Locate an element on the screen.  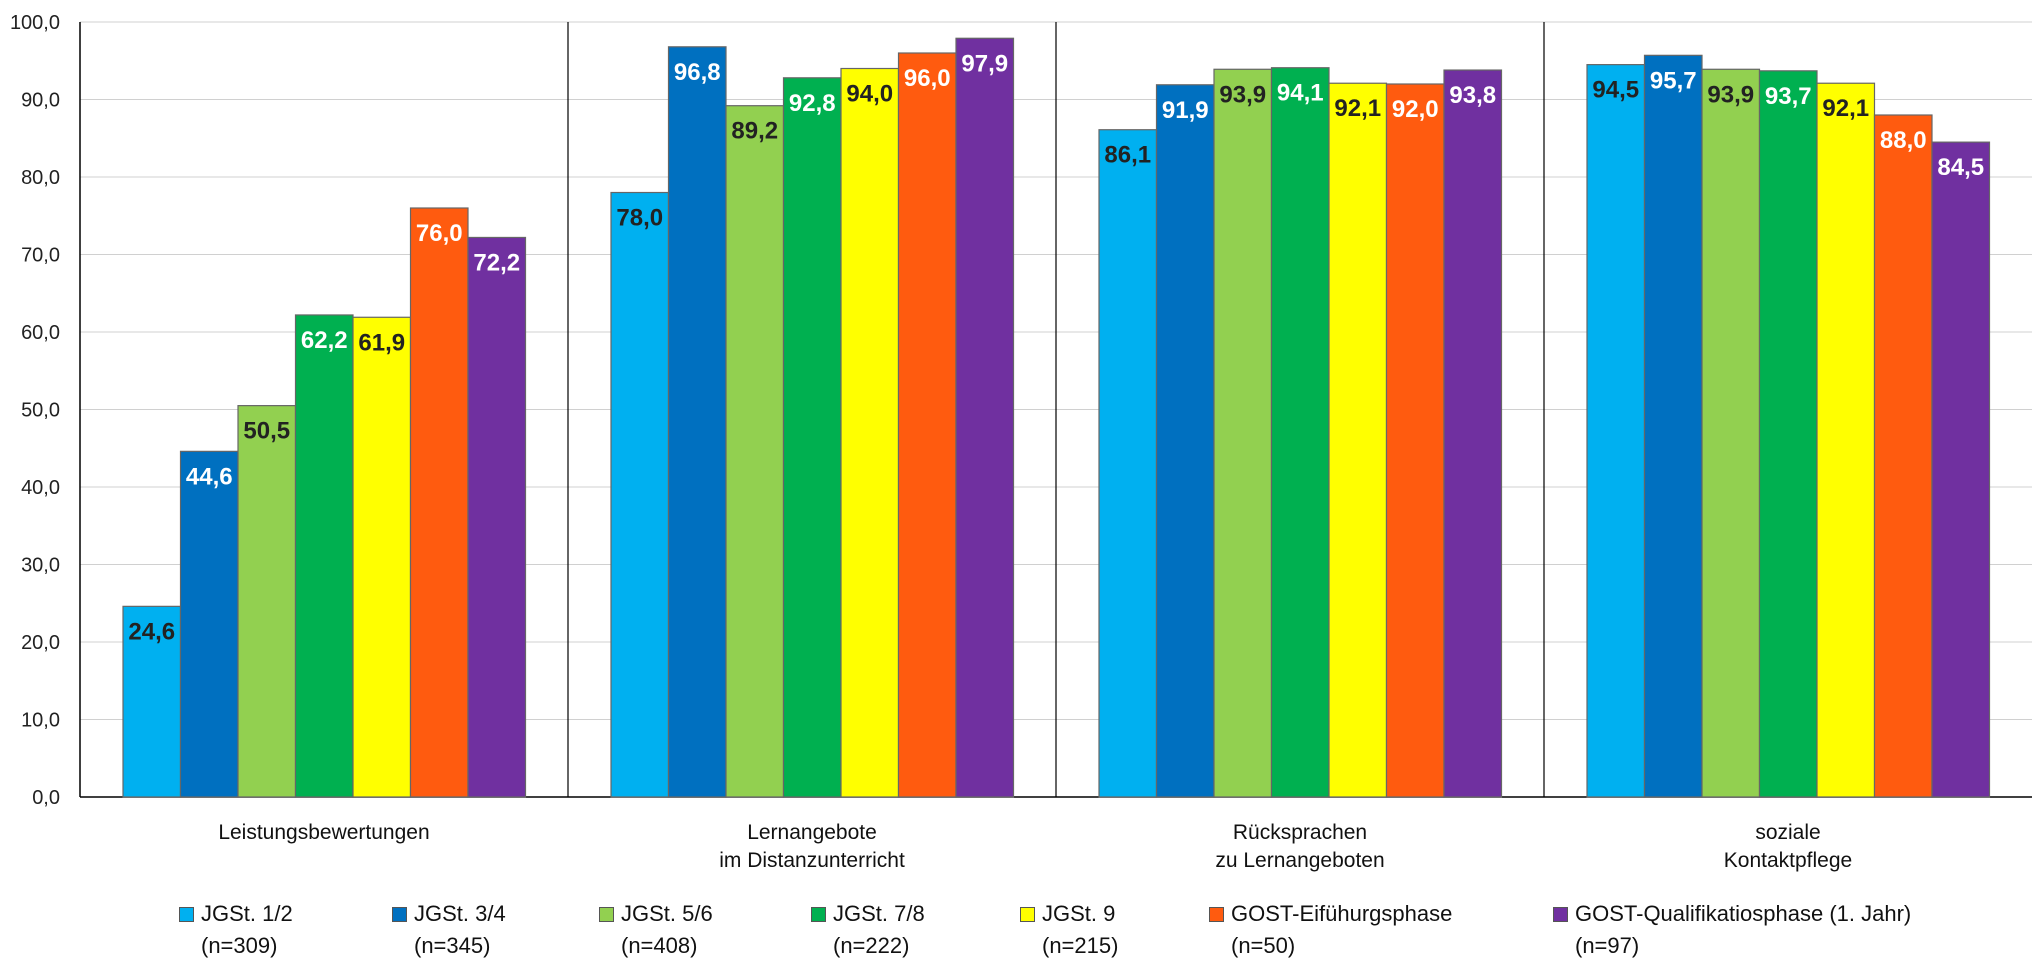
bar-value-label: 94,1 is located at coordinates (1300, 93).